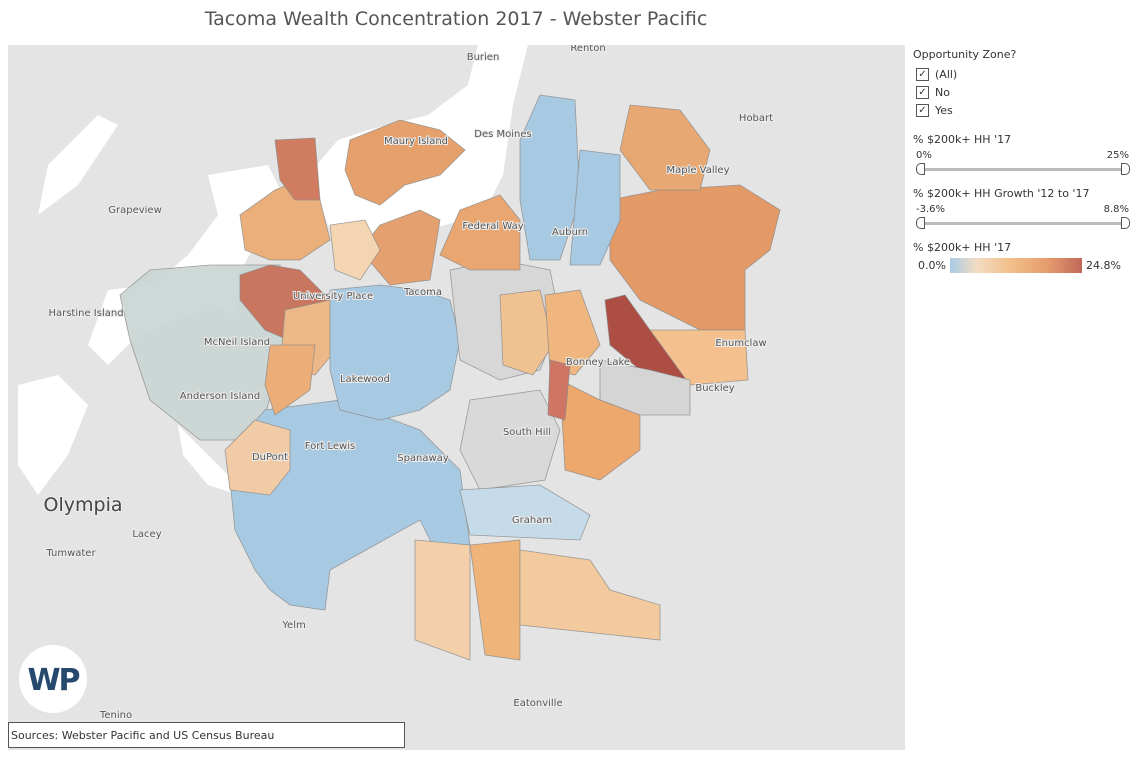 This screenshot has height=757, width=1139. What do you see at coordinates (83, 505) in the screenshot?
I see `place-label: Olympia` at bounding box center [83, 505].